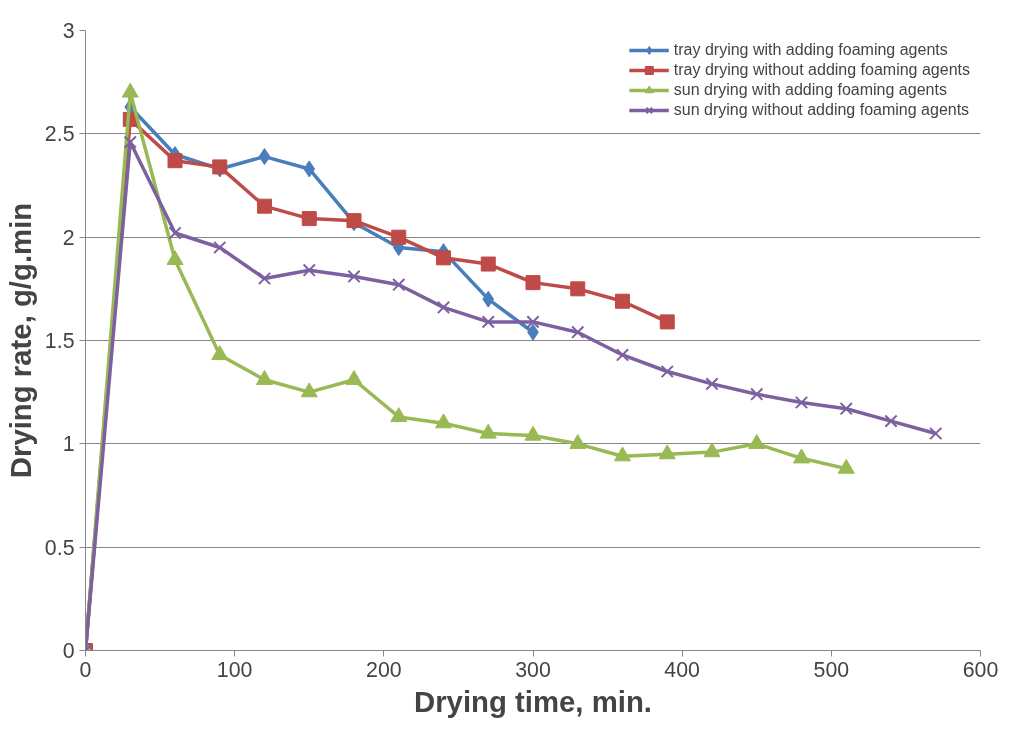 Image resolution: width=1030 pixels, height=729 pixels. I want to click on legend-label: tray drying without adding foaming agents, so click(821, 70).